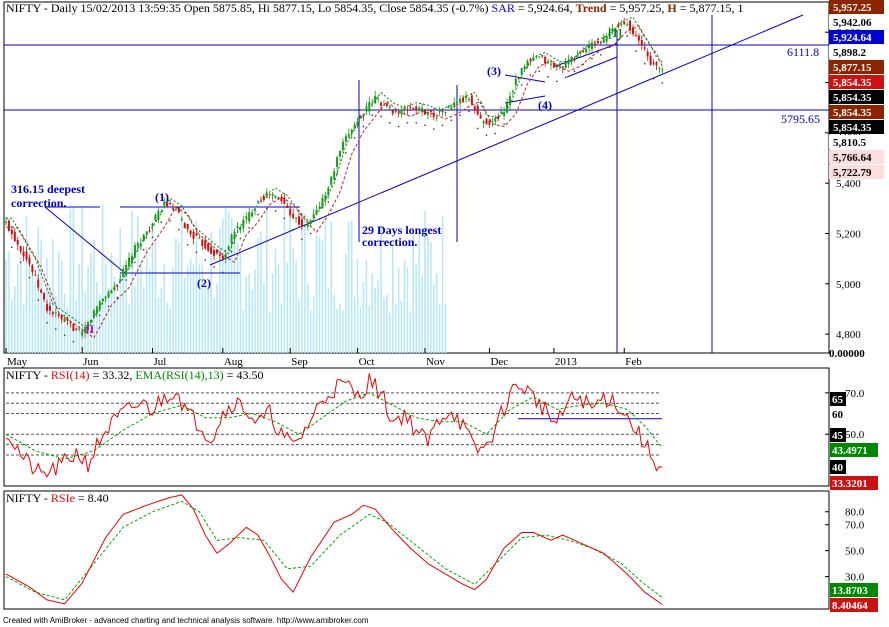 Image resolution: width=889 pixels, height=627 pixels. I want to click on price-level-value: 5,766.64, so click(852, 158).